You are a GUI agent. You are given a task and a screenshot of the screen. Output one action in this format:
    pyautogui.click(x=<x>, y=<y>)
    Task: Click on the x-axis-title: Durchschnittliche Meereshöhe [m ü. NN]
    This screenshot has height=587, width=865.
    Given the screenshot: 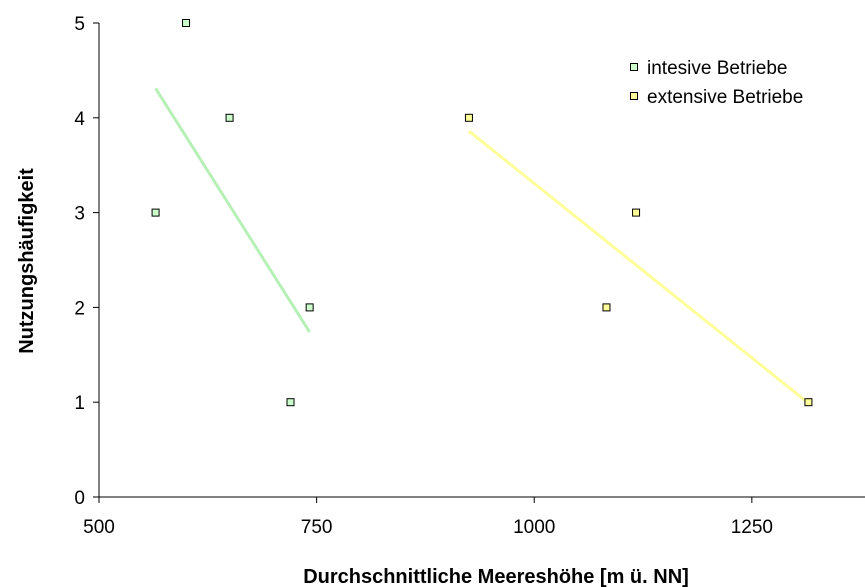 What is the action you would take?
    pyautogui.click(x=496, y=576)
    